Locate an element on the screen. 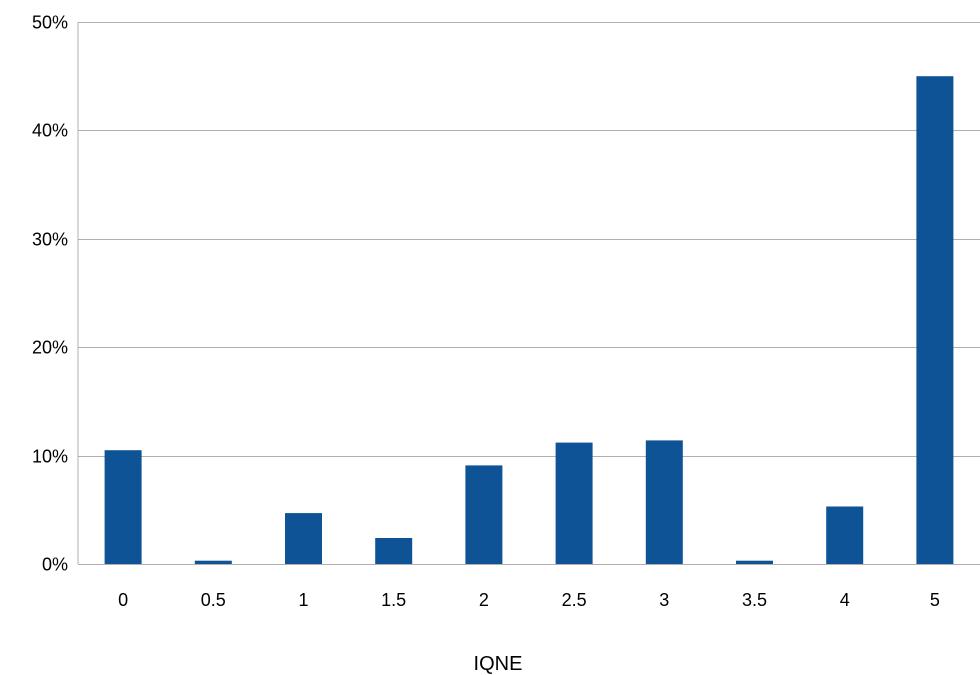  bar-0.5 is located at coordinates (213, 562).